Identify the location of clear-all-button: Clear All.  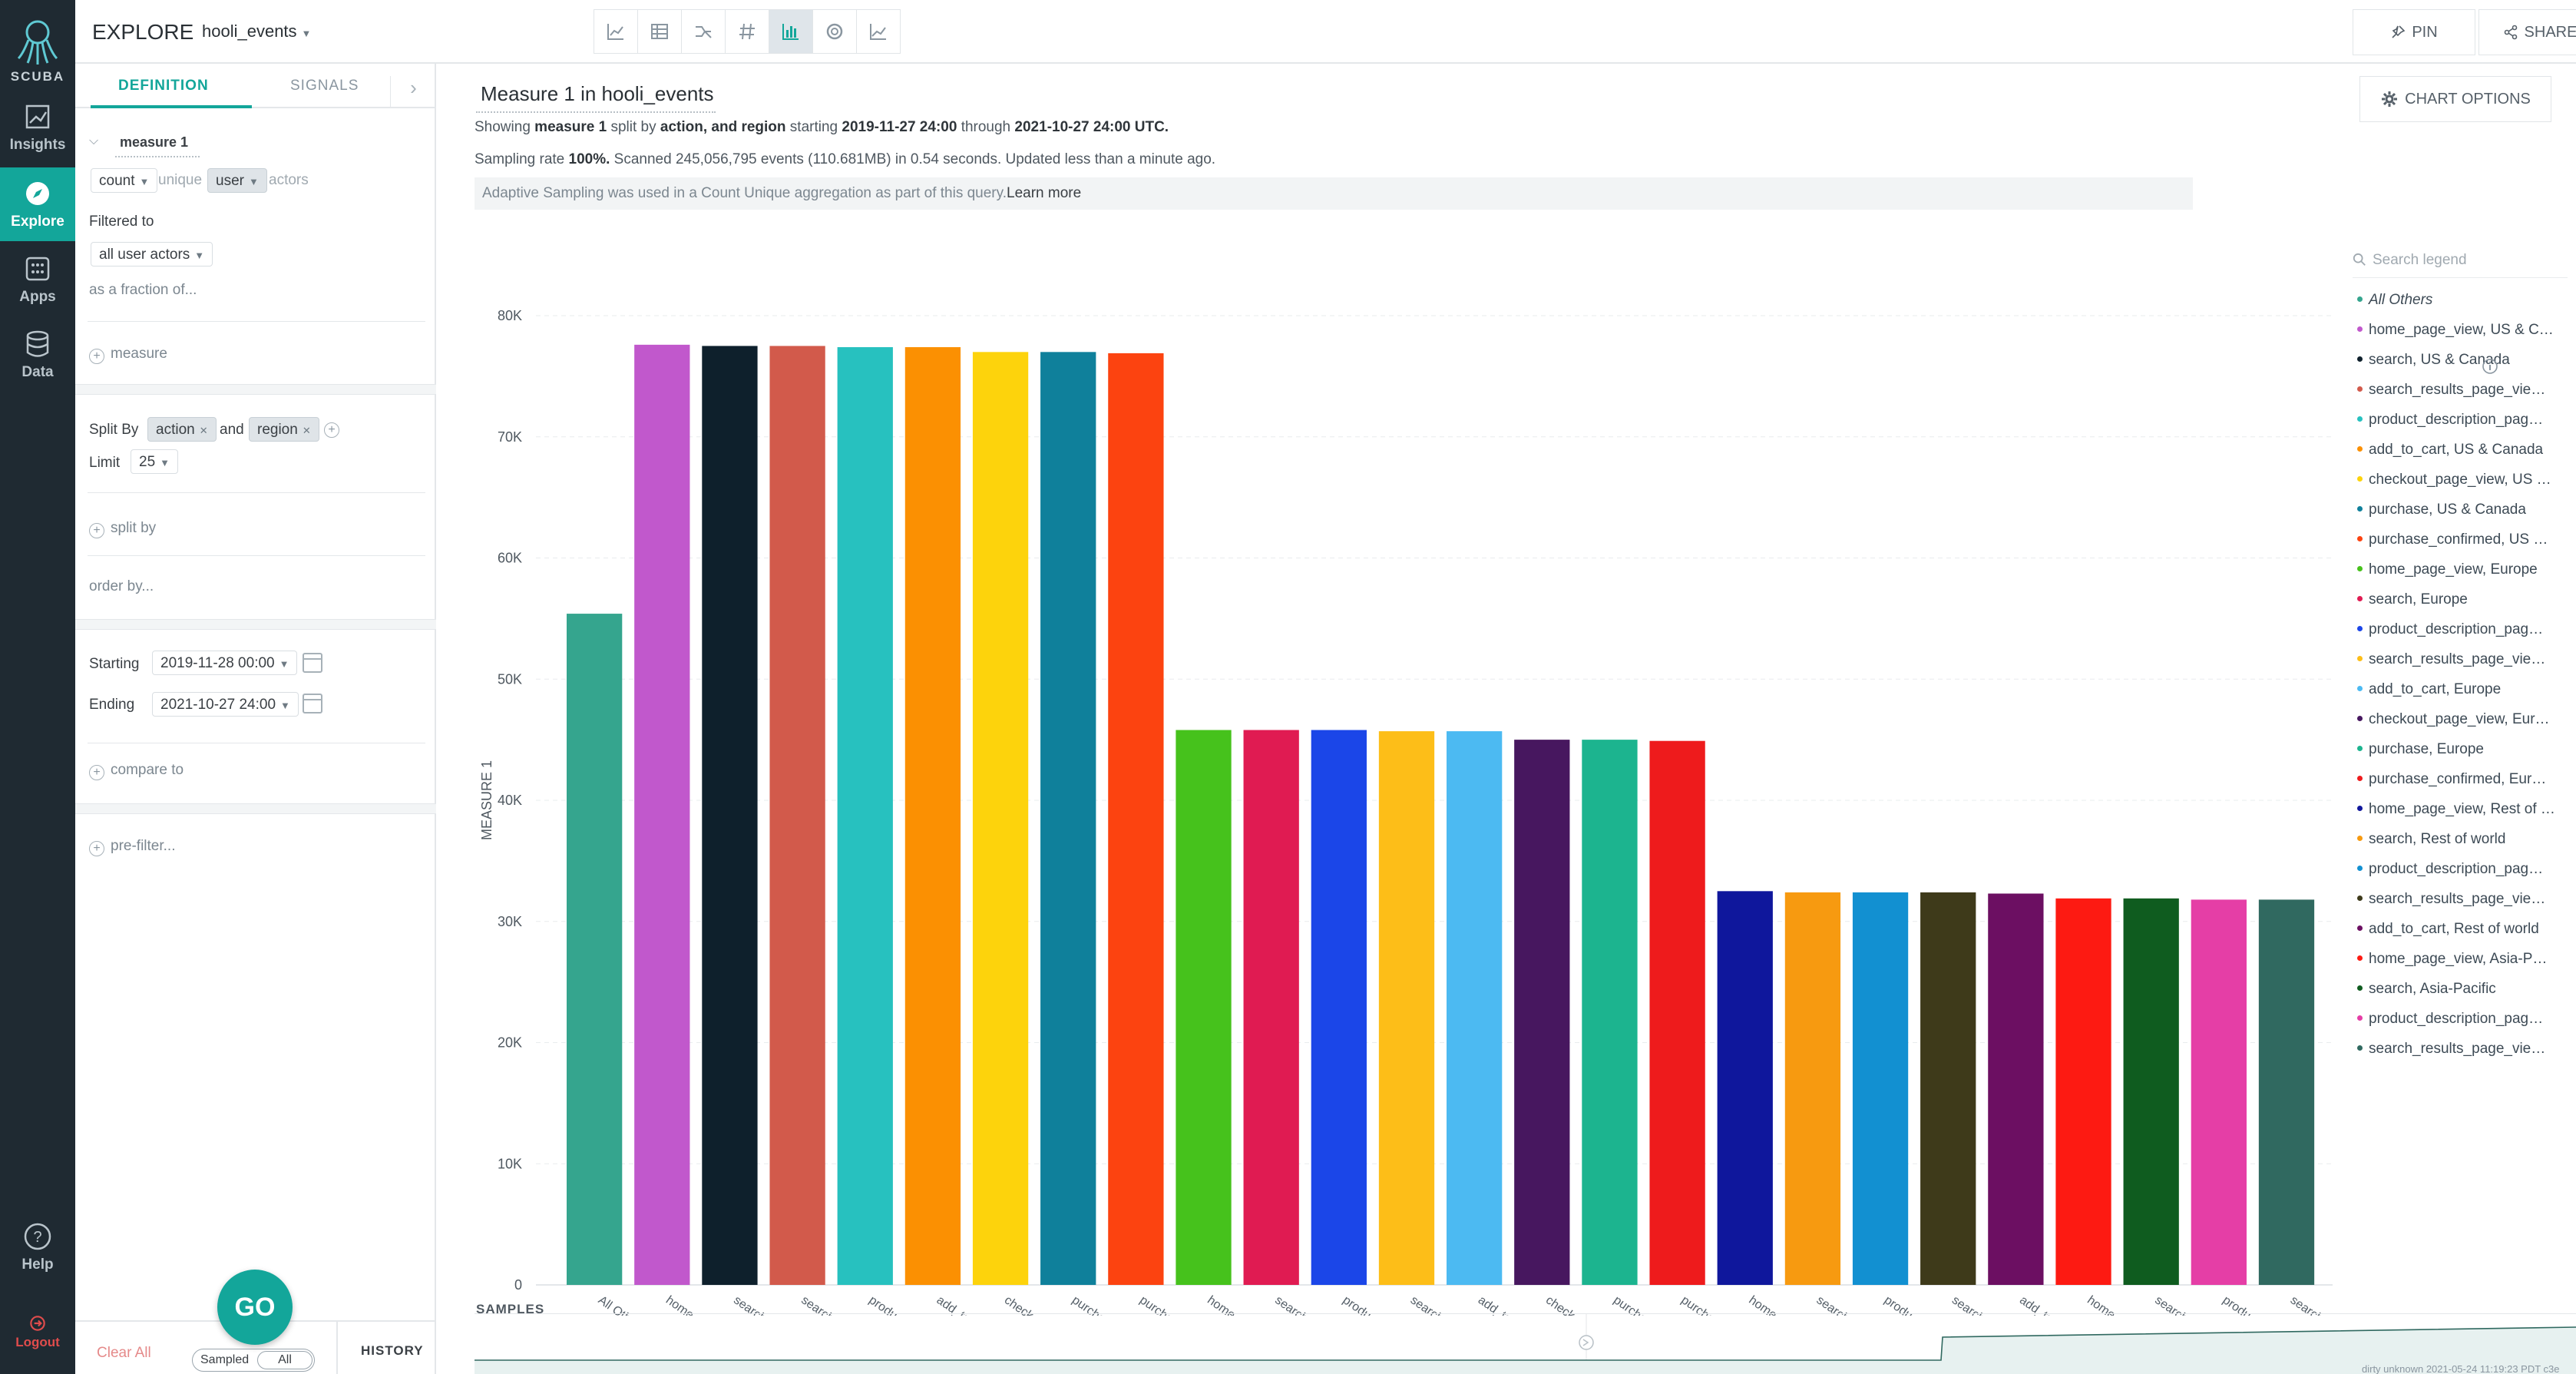
(124, 1353).